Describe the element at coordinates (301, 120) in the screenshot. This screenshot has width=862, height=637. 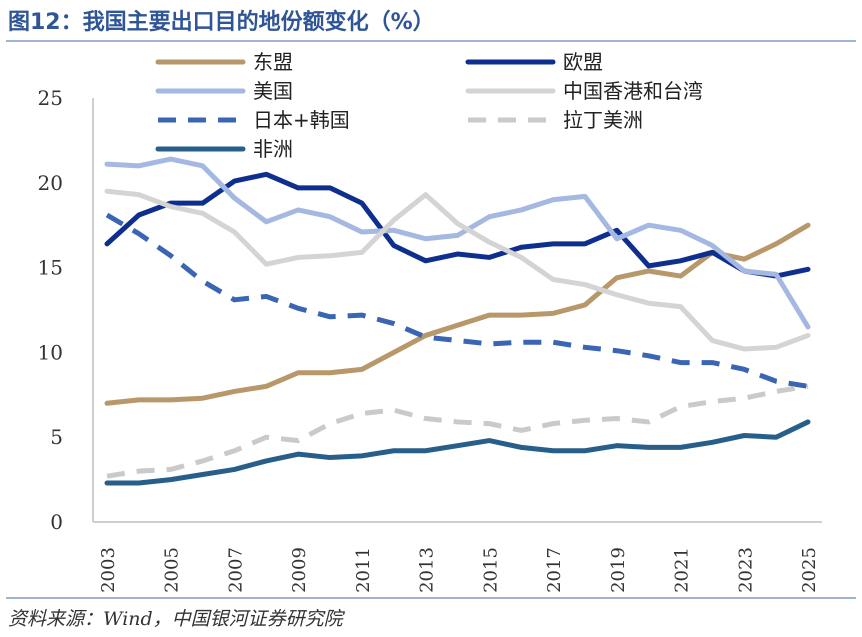
I see `legend-label: 日本+韩国` at that location.